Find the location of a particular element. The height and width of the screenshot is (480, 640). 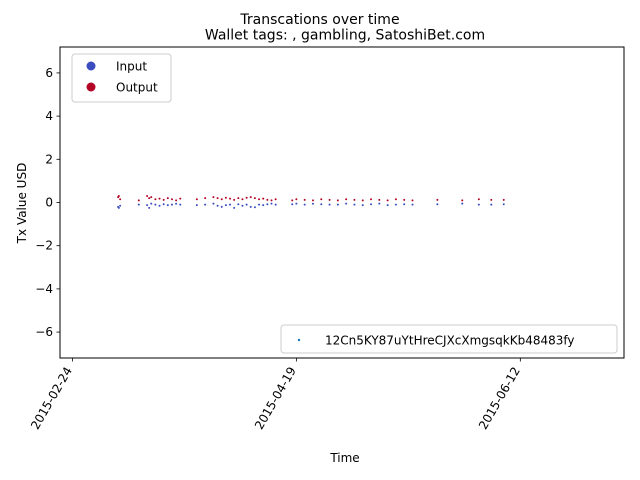

y-axis: −6 −4 −2 0 2 4 6 is located at coordinates (47, 202).